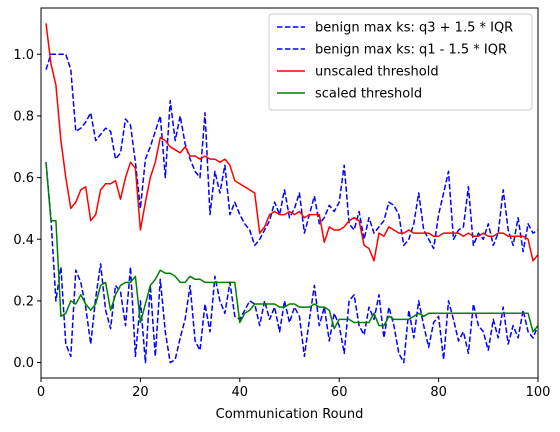 The height and width of the screenshot is (432, 560). What do you see at coordinates (23, 363) in the screenshot?
I see `y-tick-label: 0.0` at bounding box center [23, 363].